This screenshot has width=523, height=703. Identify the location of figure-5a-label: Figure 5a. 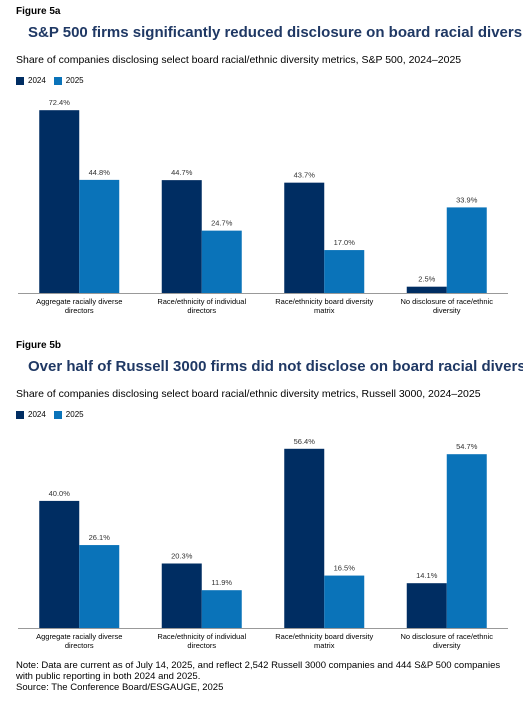
(38, 11).